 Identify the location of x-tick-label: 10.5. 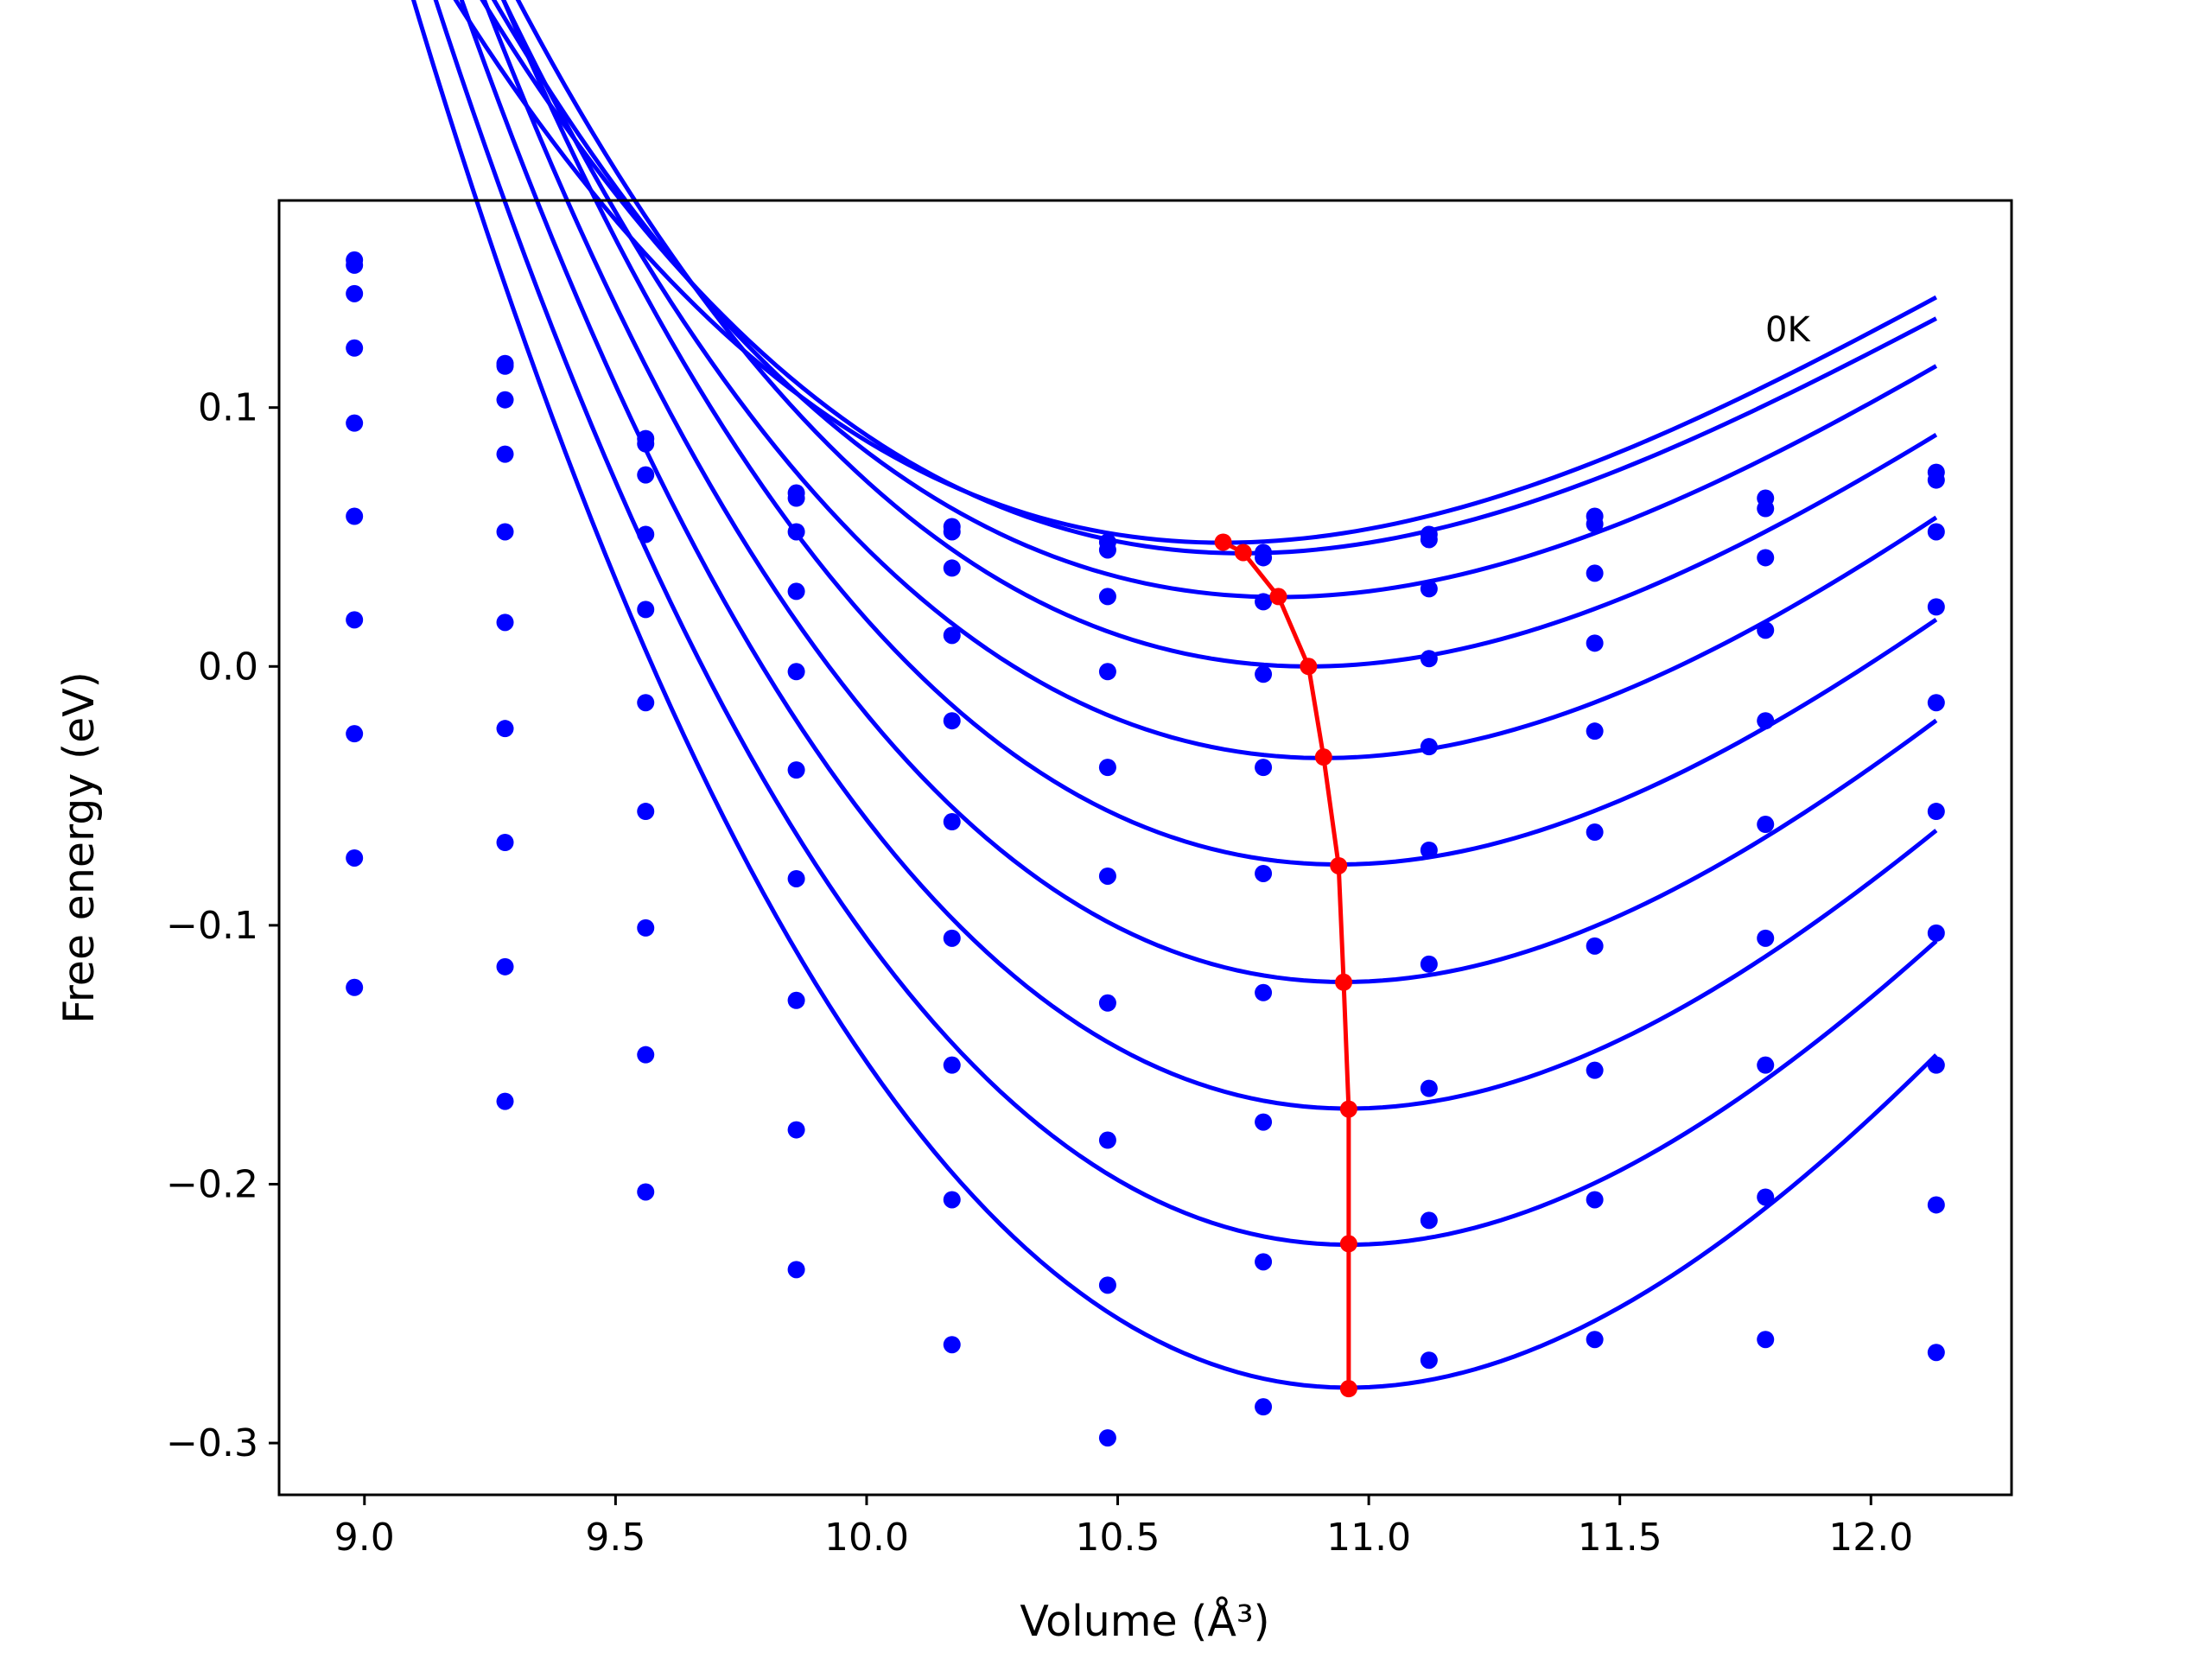
(1118, 1538).